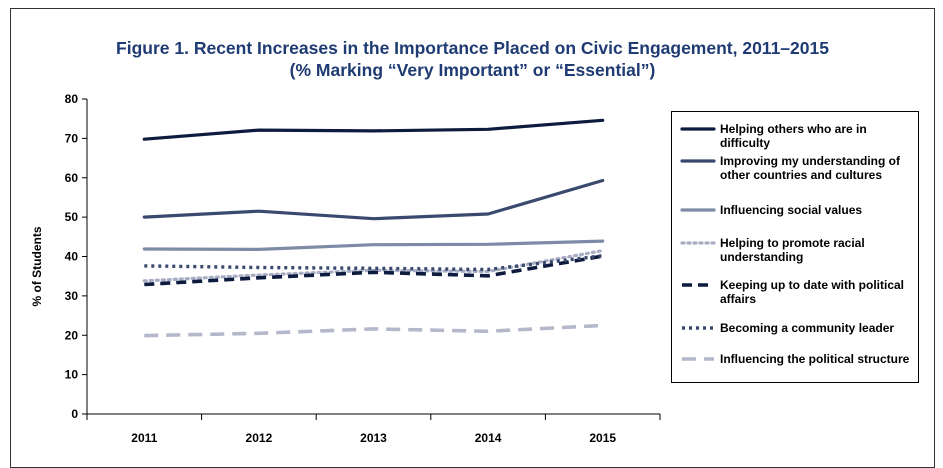 The height and width of the screenshot is (468, 943). I want to click on y-tick-label: 70, so click(72, 138).